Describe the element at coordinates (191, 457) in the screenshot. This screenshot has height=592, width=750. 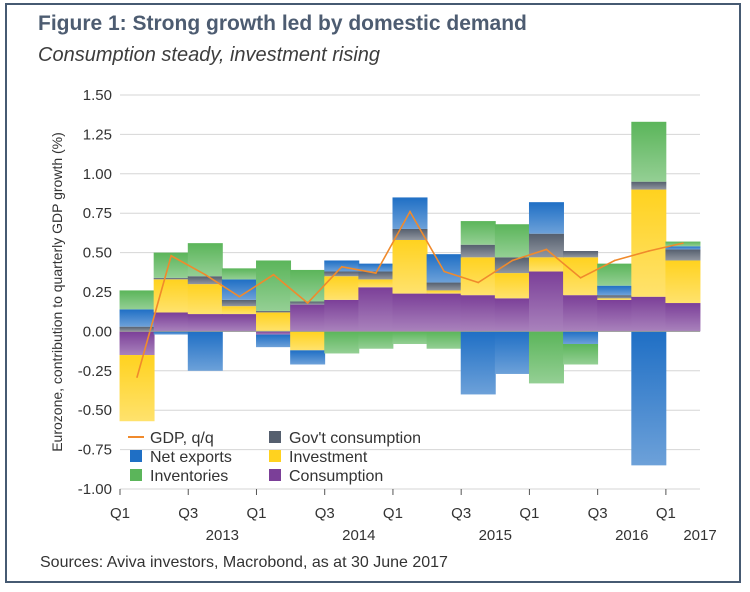
I see `legend-label-net-exports: Net exports` at that location.